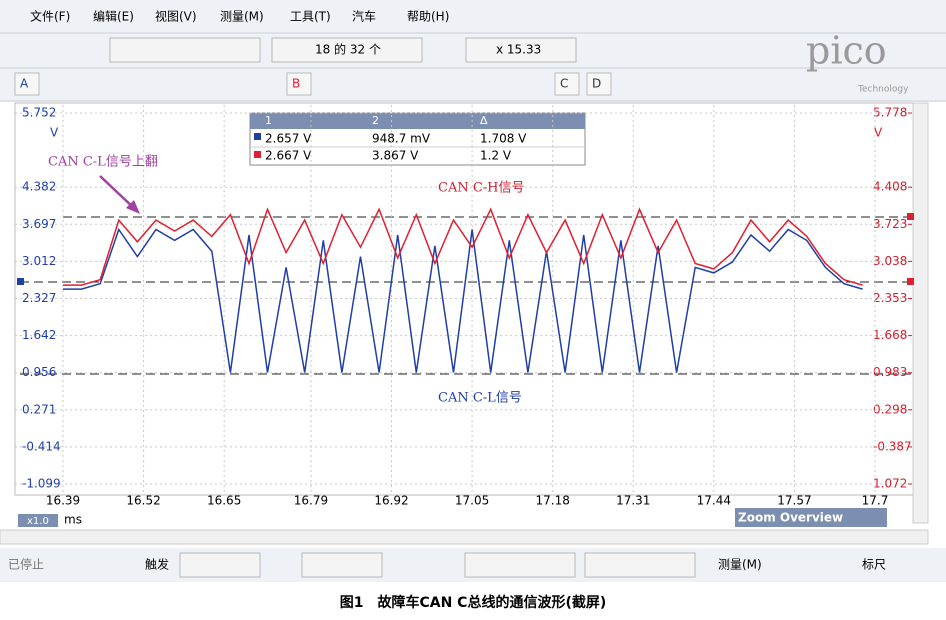 The width and height of the screenshot is (946, 620). I want to click on buffer-nav, so click(347, 50).